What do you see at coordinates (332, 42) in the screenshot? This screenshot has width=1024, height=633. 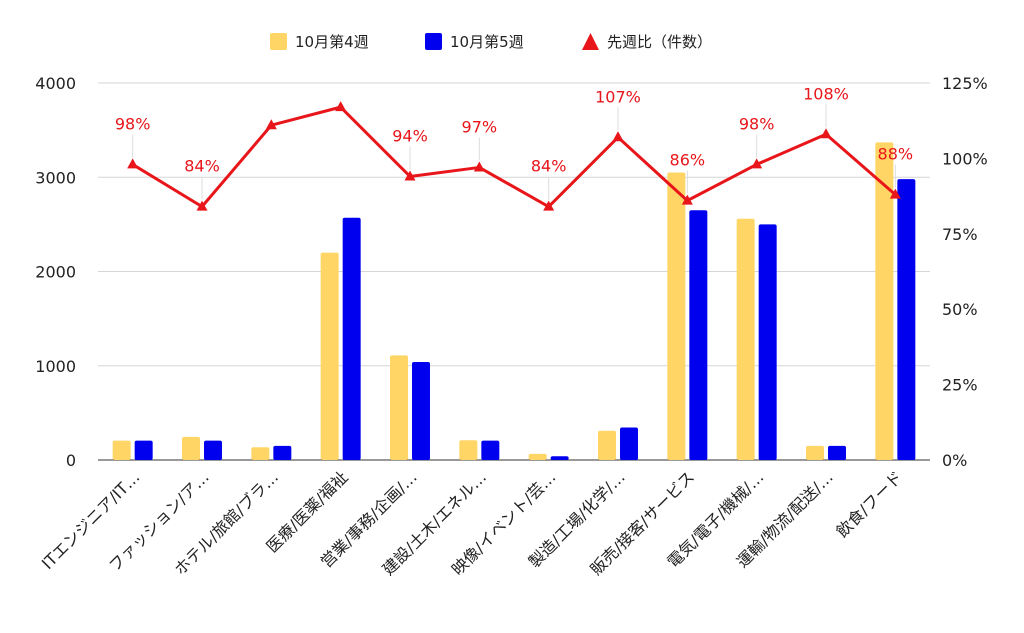 I see `legend-label: 10月第4週` at bounding box center [332, 42].